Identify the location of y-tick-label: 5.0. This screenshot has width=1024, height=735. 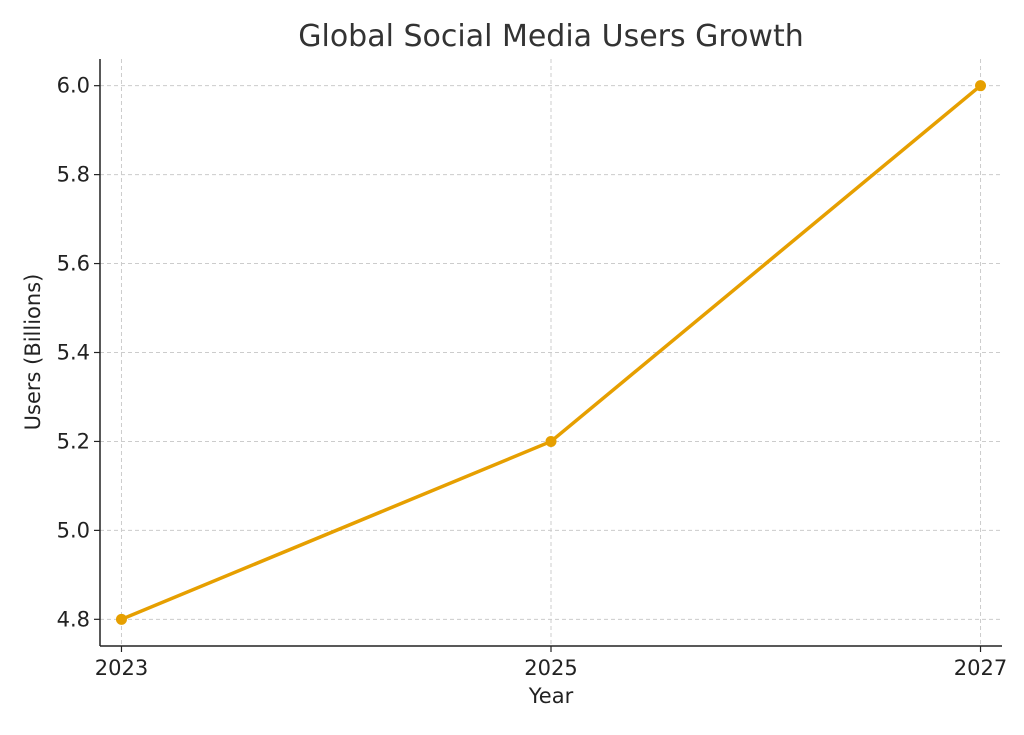
(73, 530).